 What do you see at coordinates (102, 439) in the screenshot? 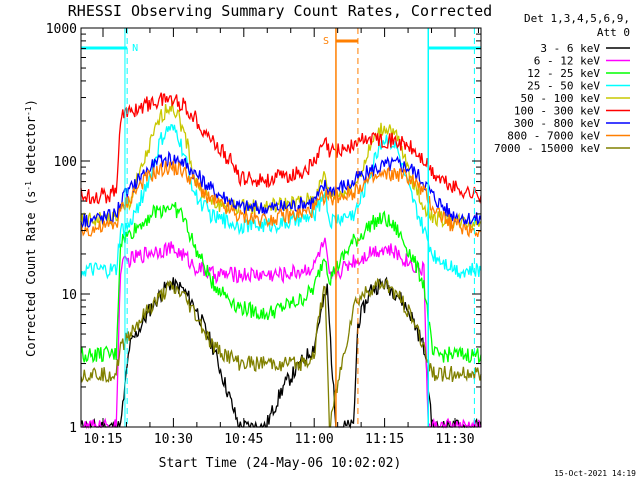
I see `x-tick-label: 10:15` at bounding box center [102, 439].